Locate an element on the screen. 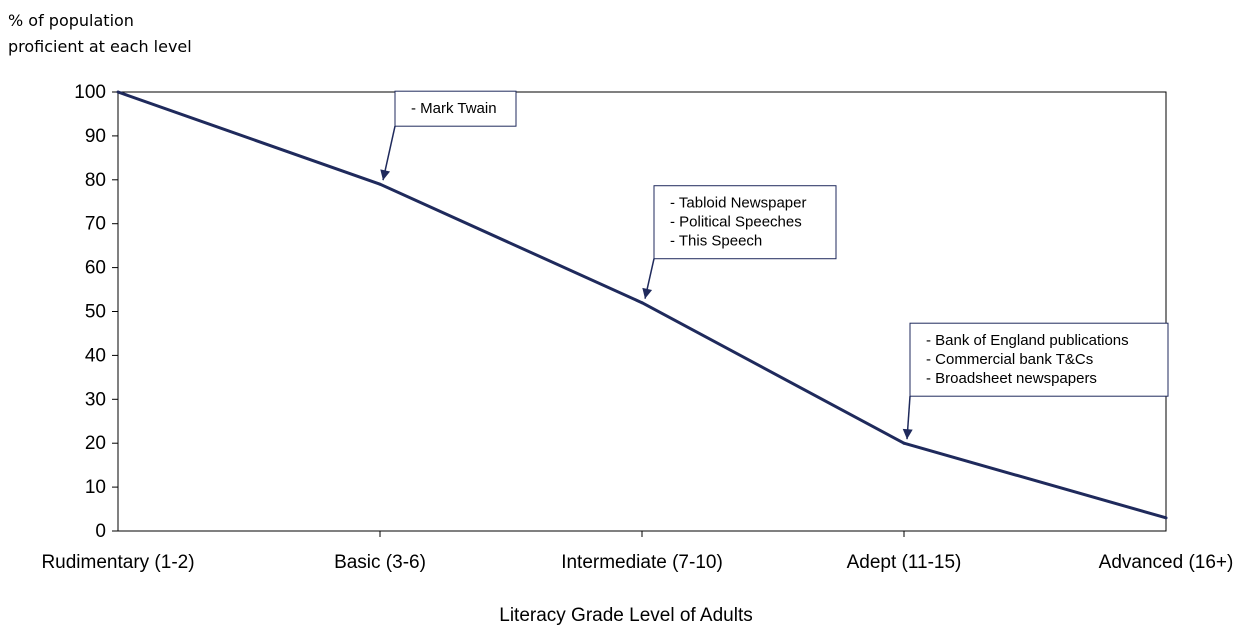  x-tick-label: Adept (11-15) is located at coordinates (904, 562).